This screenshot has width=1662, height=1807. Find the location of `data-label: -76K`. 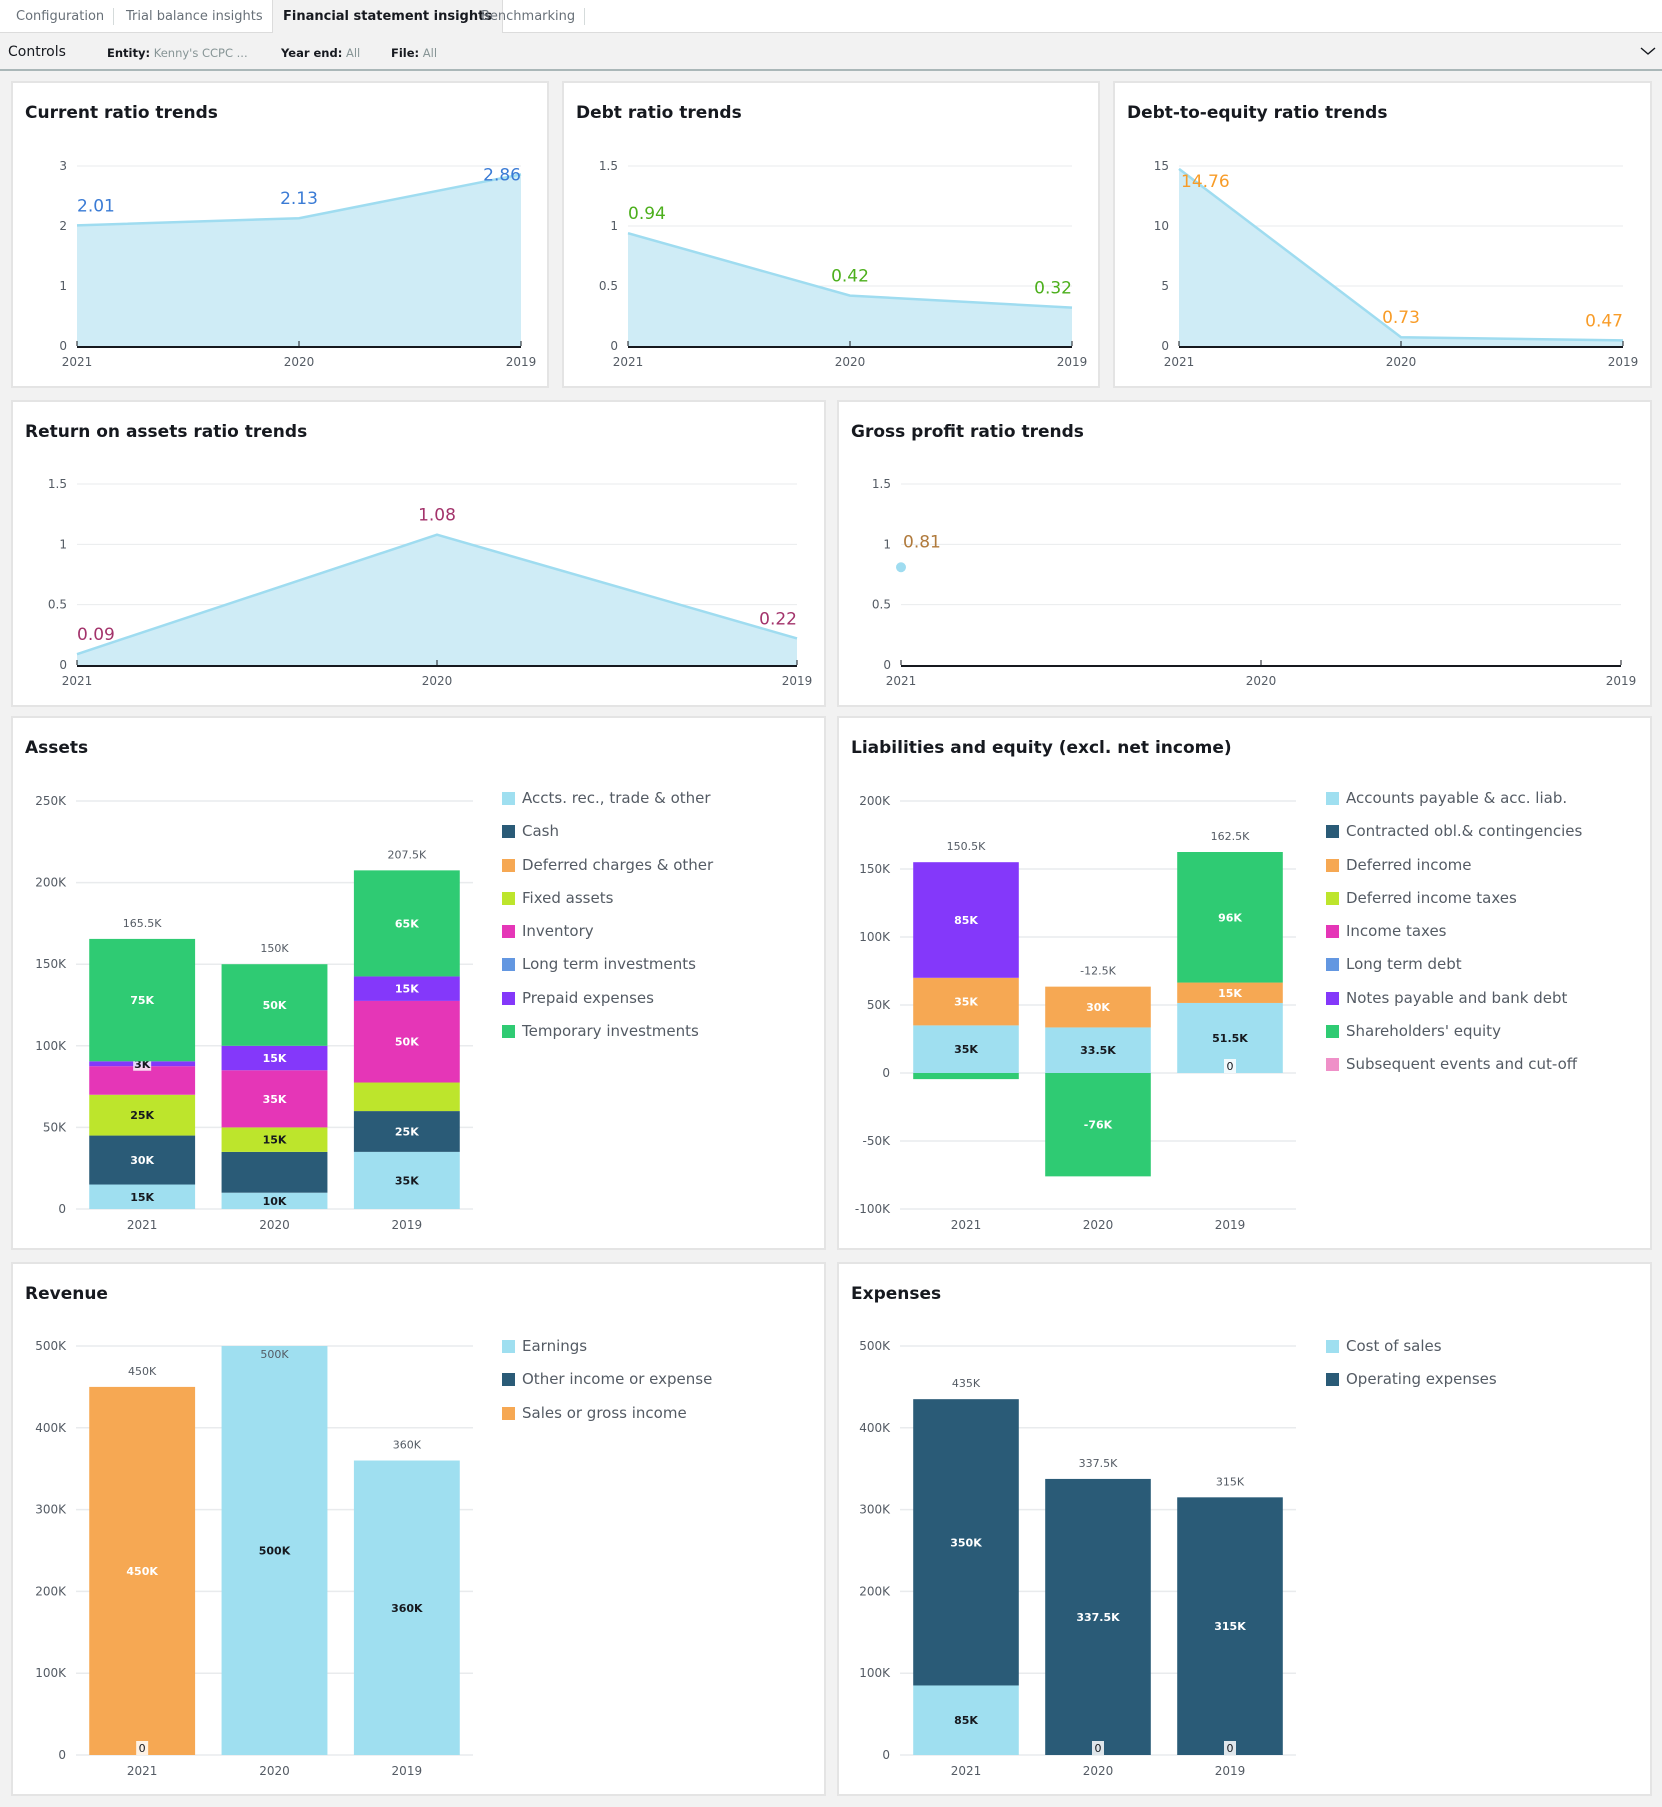

data-label: -76K is located at coordinates (1098, 1125).